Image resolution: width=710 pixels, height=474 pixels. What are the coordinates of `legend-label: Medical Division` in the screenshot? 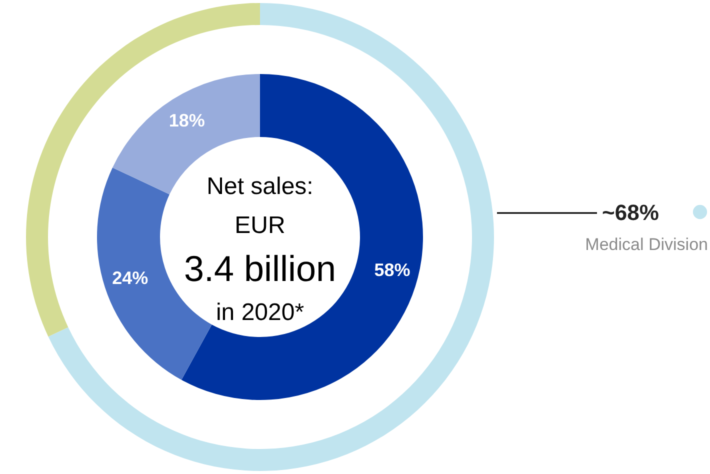 It's located at (646, 244).